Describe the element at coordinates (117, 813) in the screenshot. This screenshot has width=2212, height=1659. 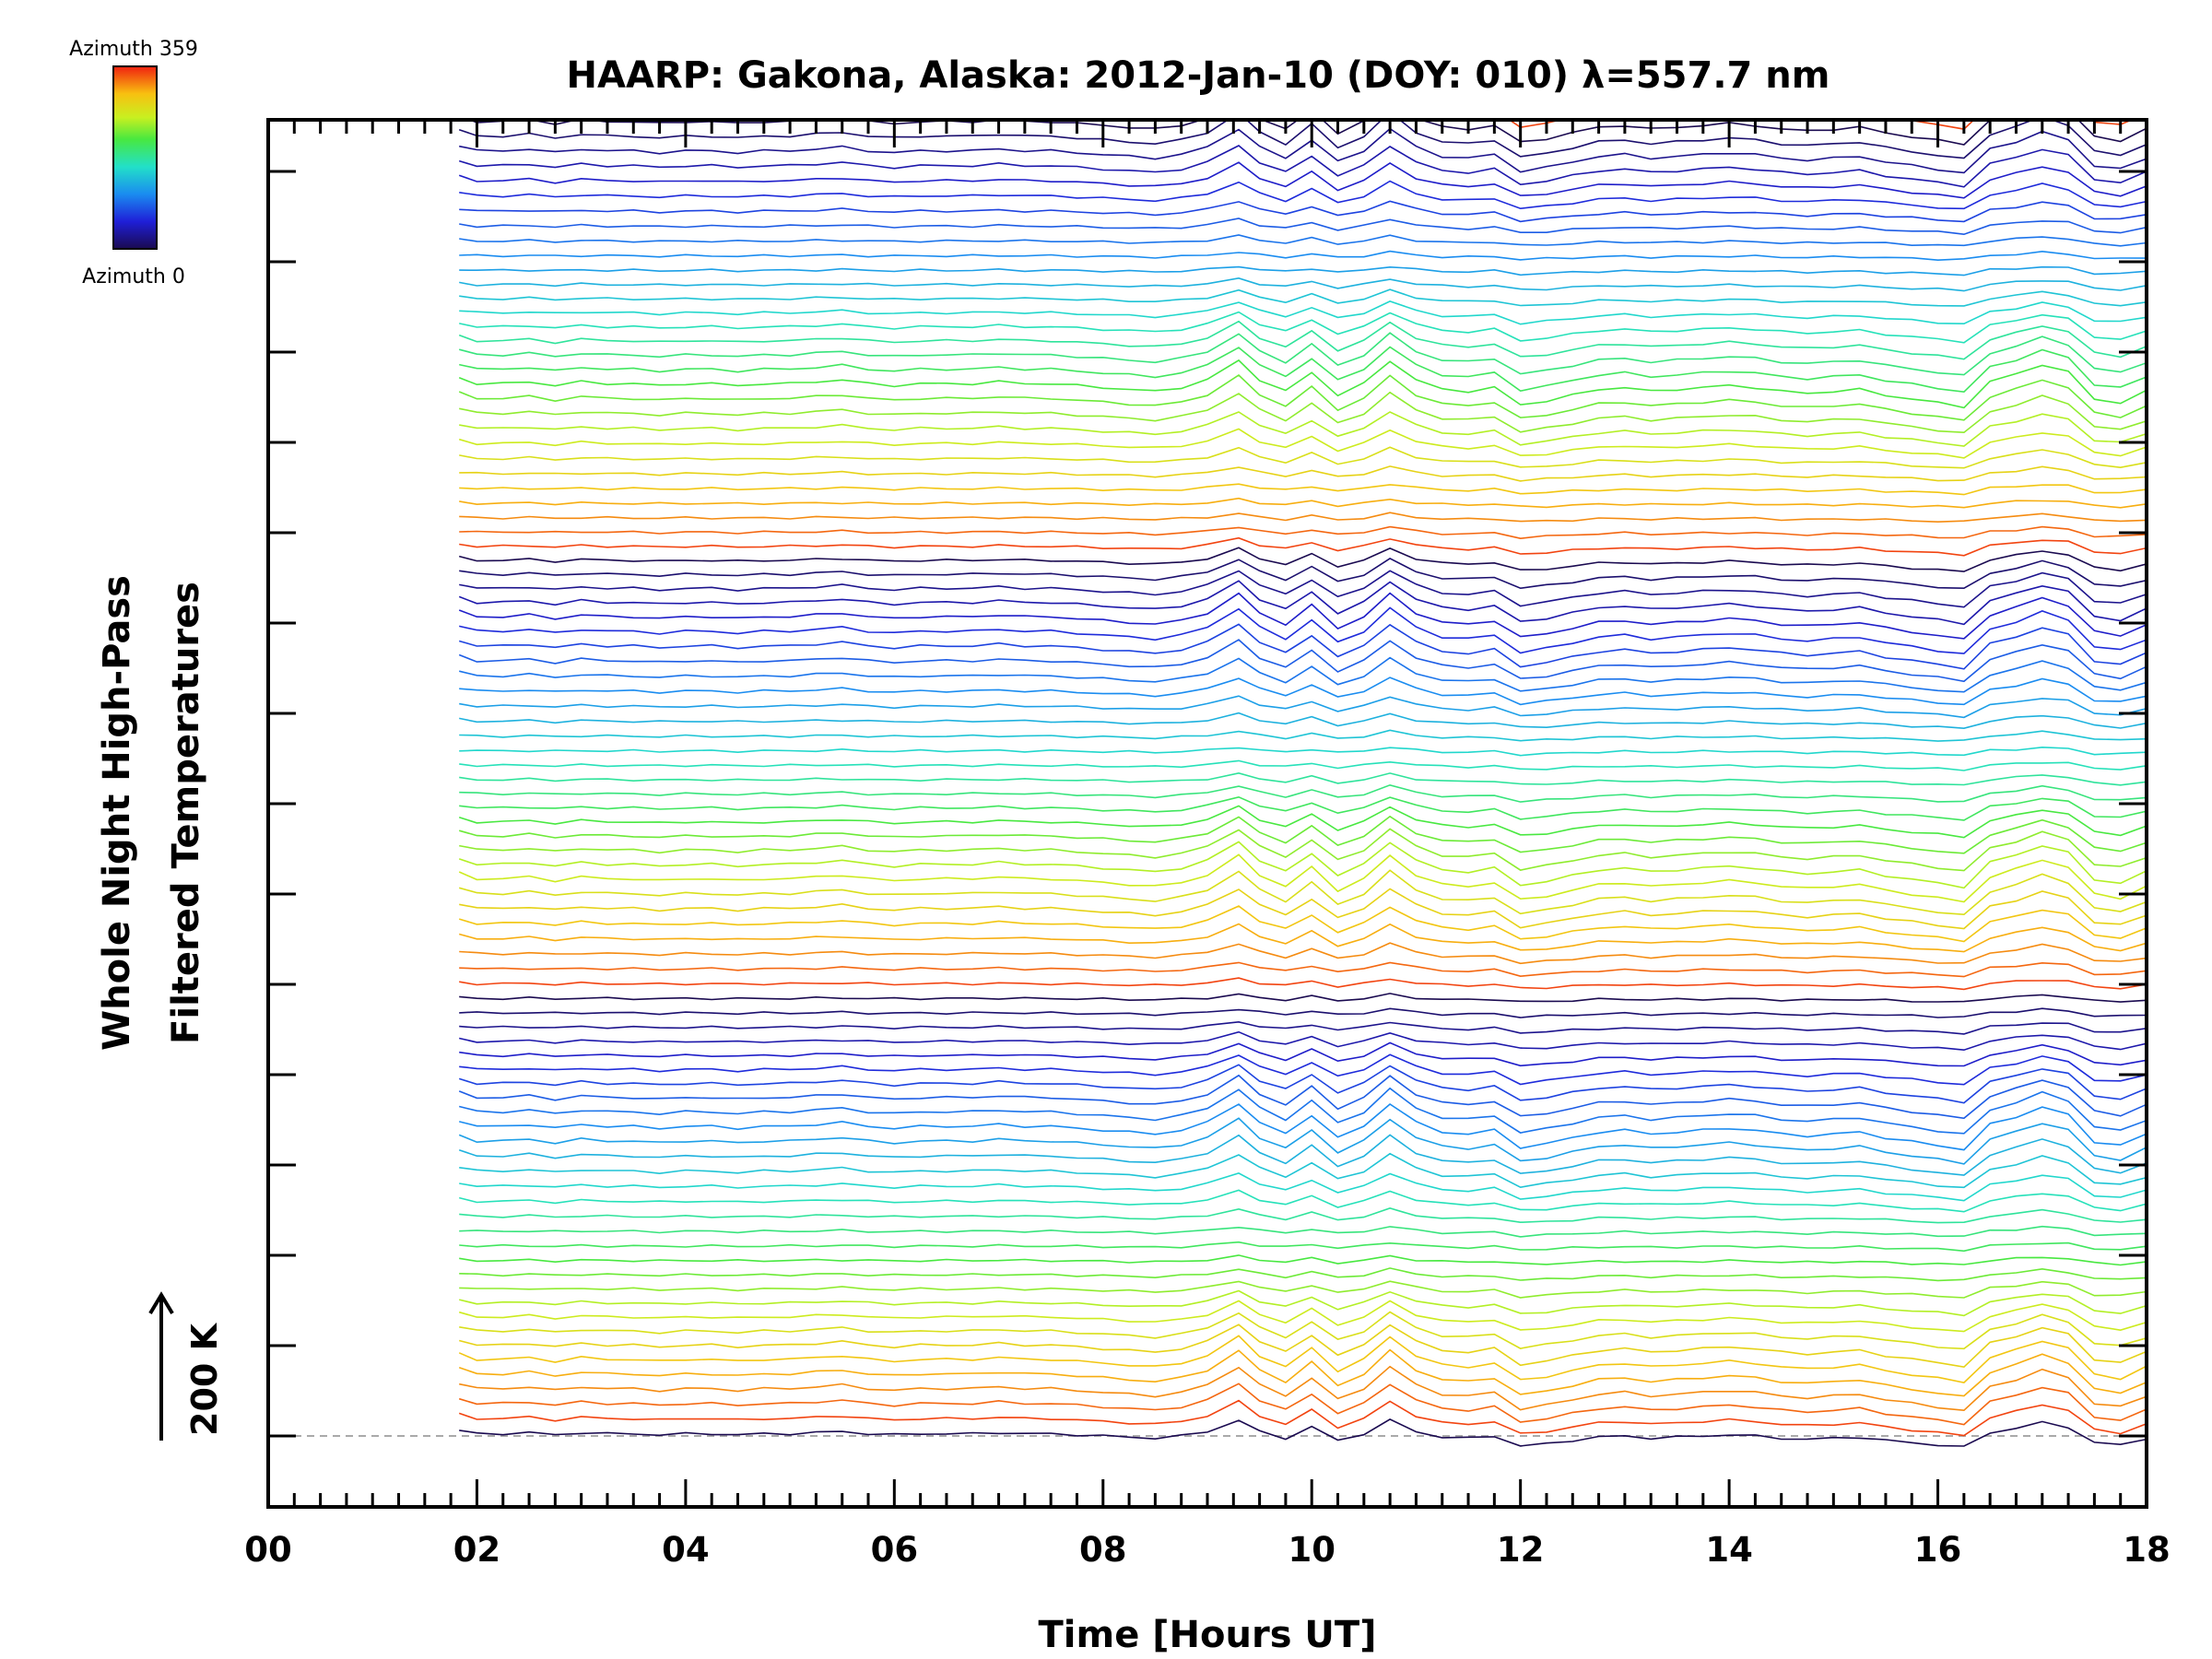
I see `y-axis-label-line-1: Whole Night High-Pass` at that location.